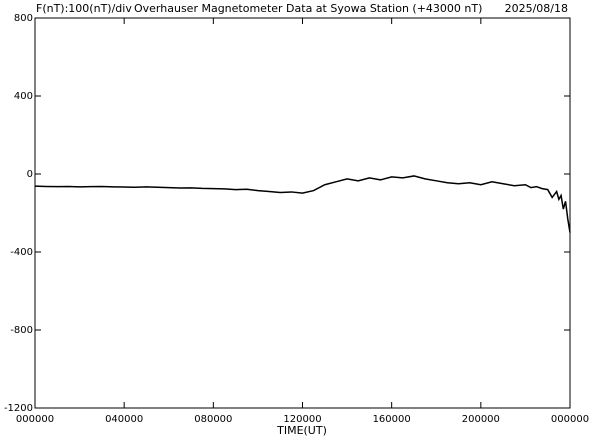 This screenshot has width=592, height=440. What do you see at coordinates (302, 204) in the screenshot?
I see `data-line` at bounding box center [302, 204].